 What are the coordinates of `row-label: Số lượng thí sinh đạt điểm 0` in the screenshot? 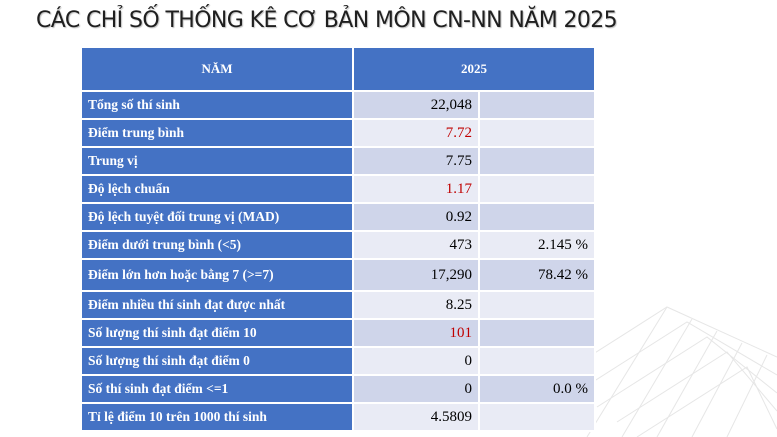 It's located at (217, 361).